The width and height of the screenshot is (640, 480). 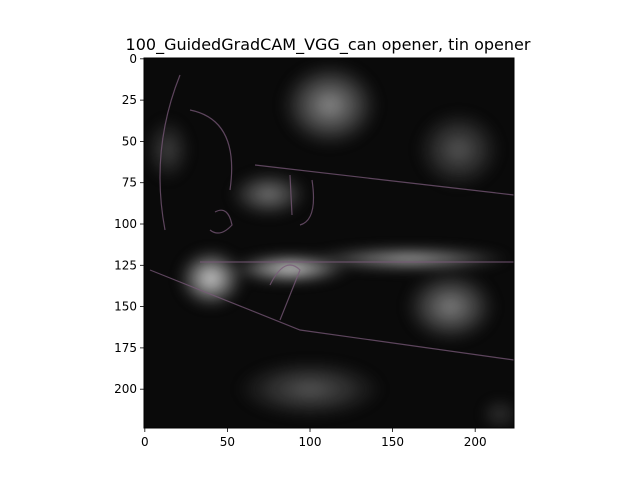 I want to click on y-tick-label: 50, so click(x=129, y=141).